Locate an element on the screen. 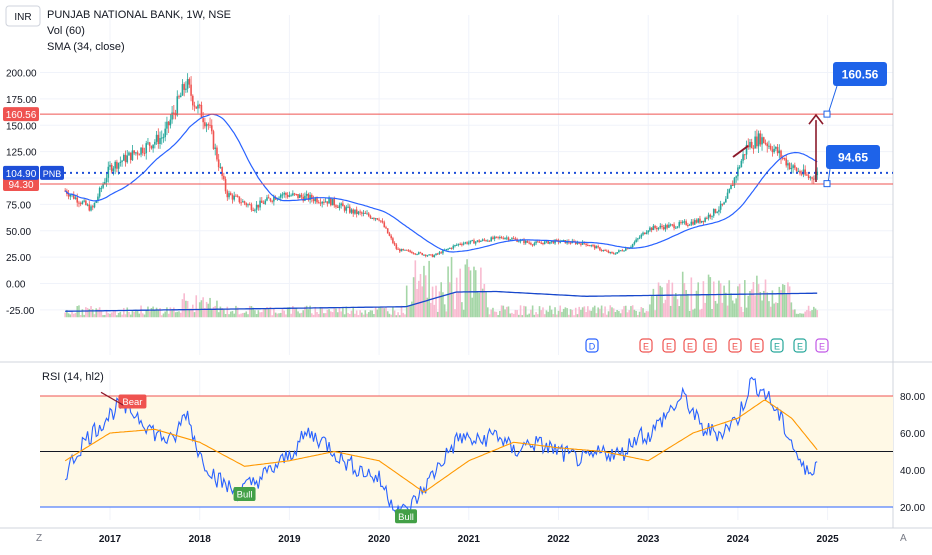 The image size is (932, 555). rsi-label: RSI (14, hl2) is located at coordinates (73, 377).